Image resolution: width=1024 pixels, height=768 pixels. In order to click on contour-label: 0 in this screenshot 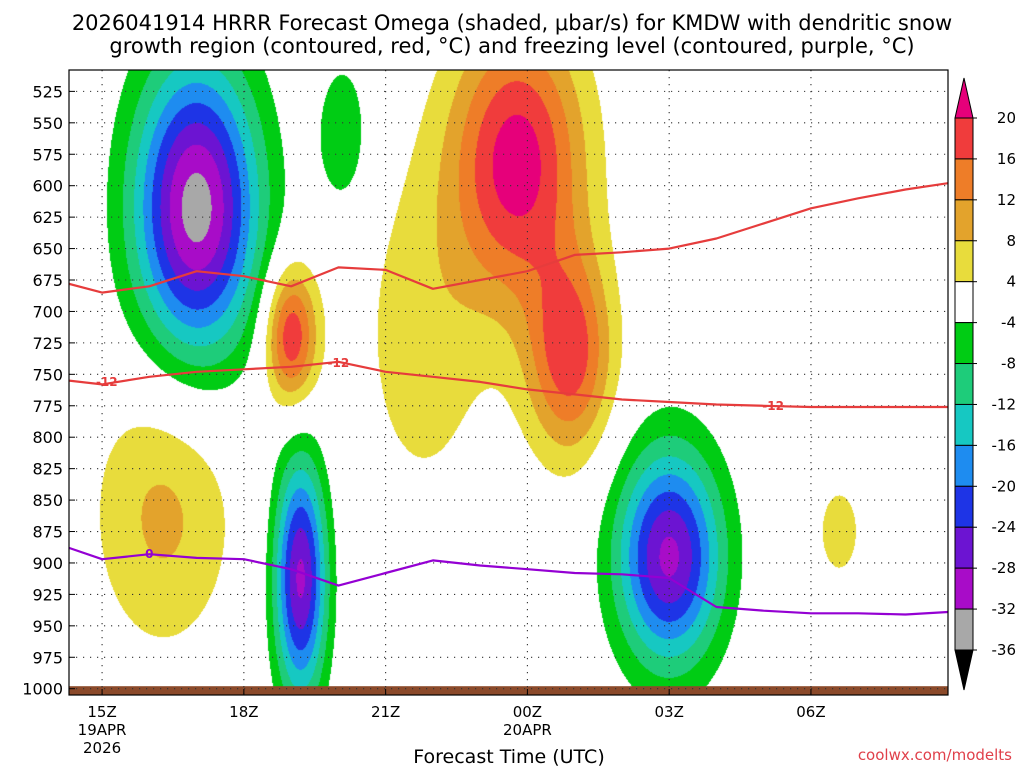, I will do `click(149, 554)`.